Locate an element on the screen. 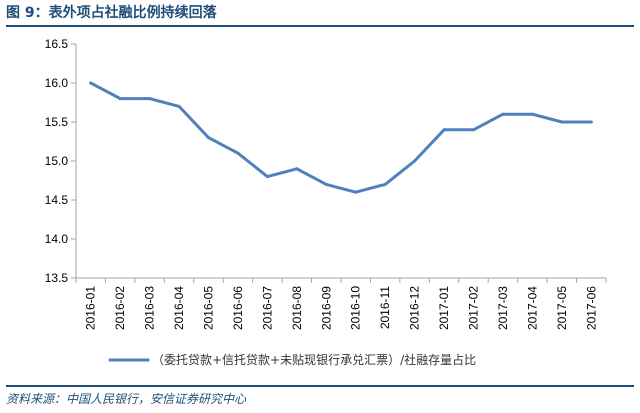 This screenshot has height=413, width=640. y-tick-label: 14.5 is located at coordinates (57, 200).